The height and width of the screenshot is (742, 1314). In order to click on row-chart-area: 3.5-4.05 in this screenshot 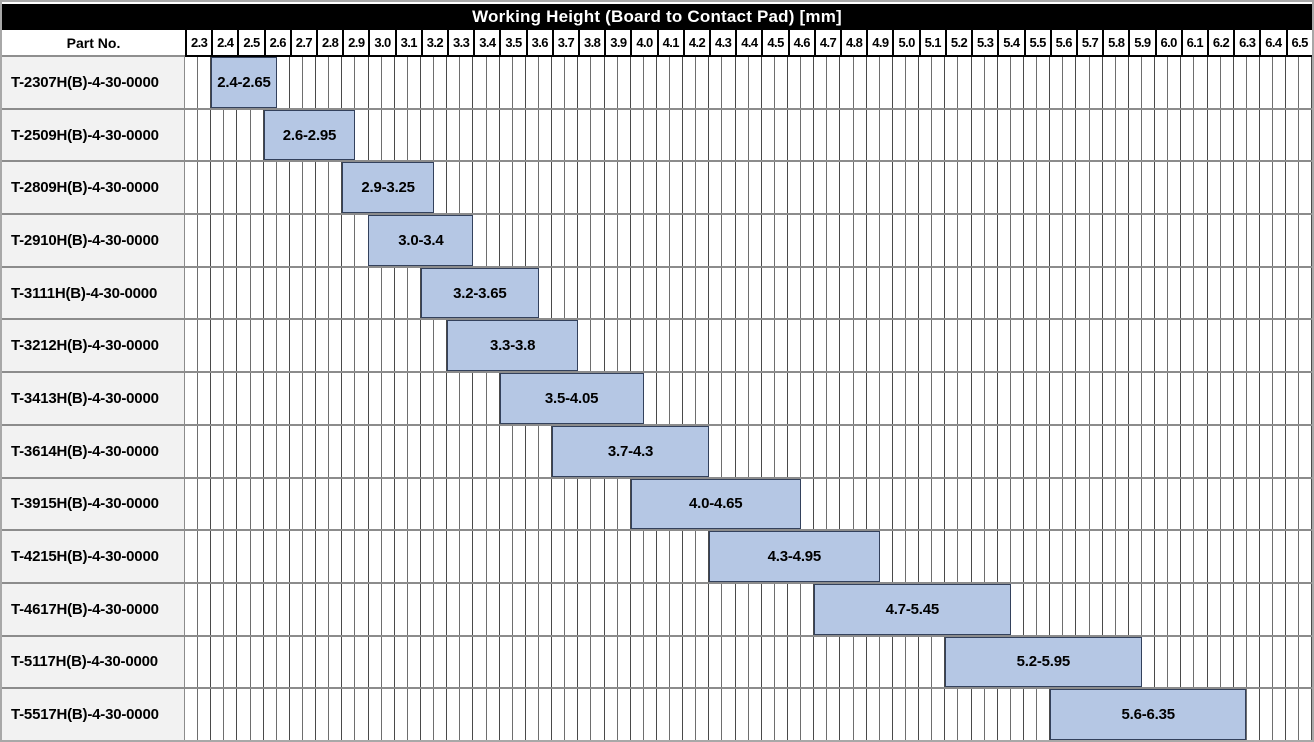, I will do `click(748, 398)`.